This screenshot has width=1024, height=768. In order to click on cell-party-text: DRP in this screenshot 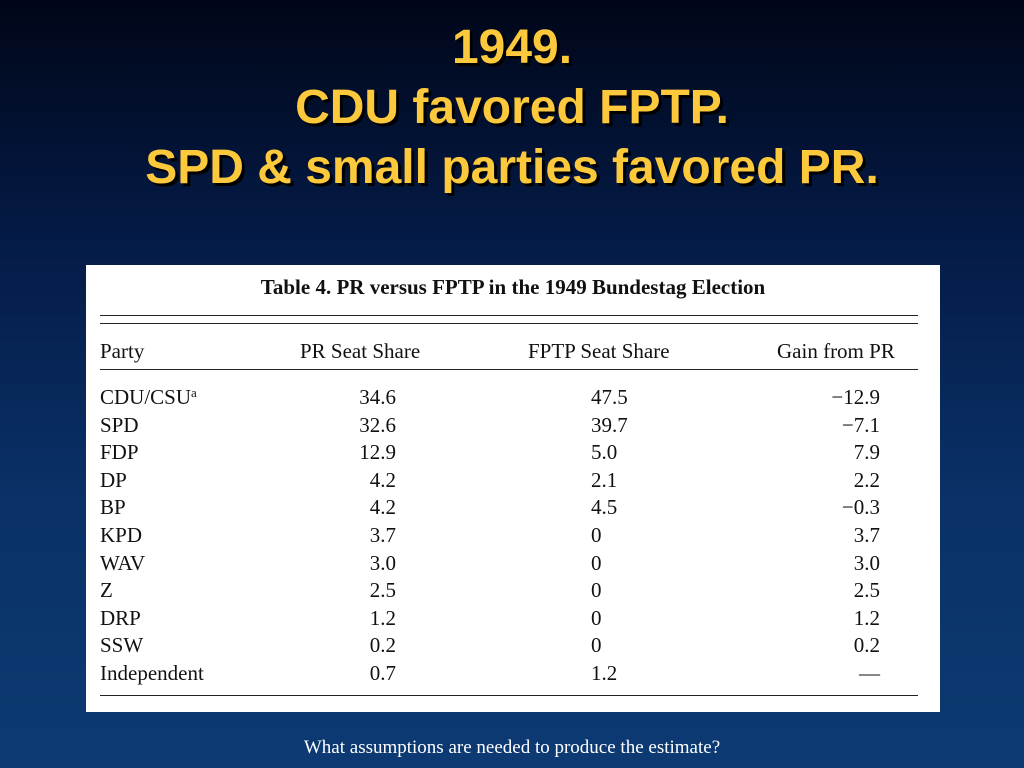, I will do `click(120, 617)`.